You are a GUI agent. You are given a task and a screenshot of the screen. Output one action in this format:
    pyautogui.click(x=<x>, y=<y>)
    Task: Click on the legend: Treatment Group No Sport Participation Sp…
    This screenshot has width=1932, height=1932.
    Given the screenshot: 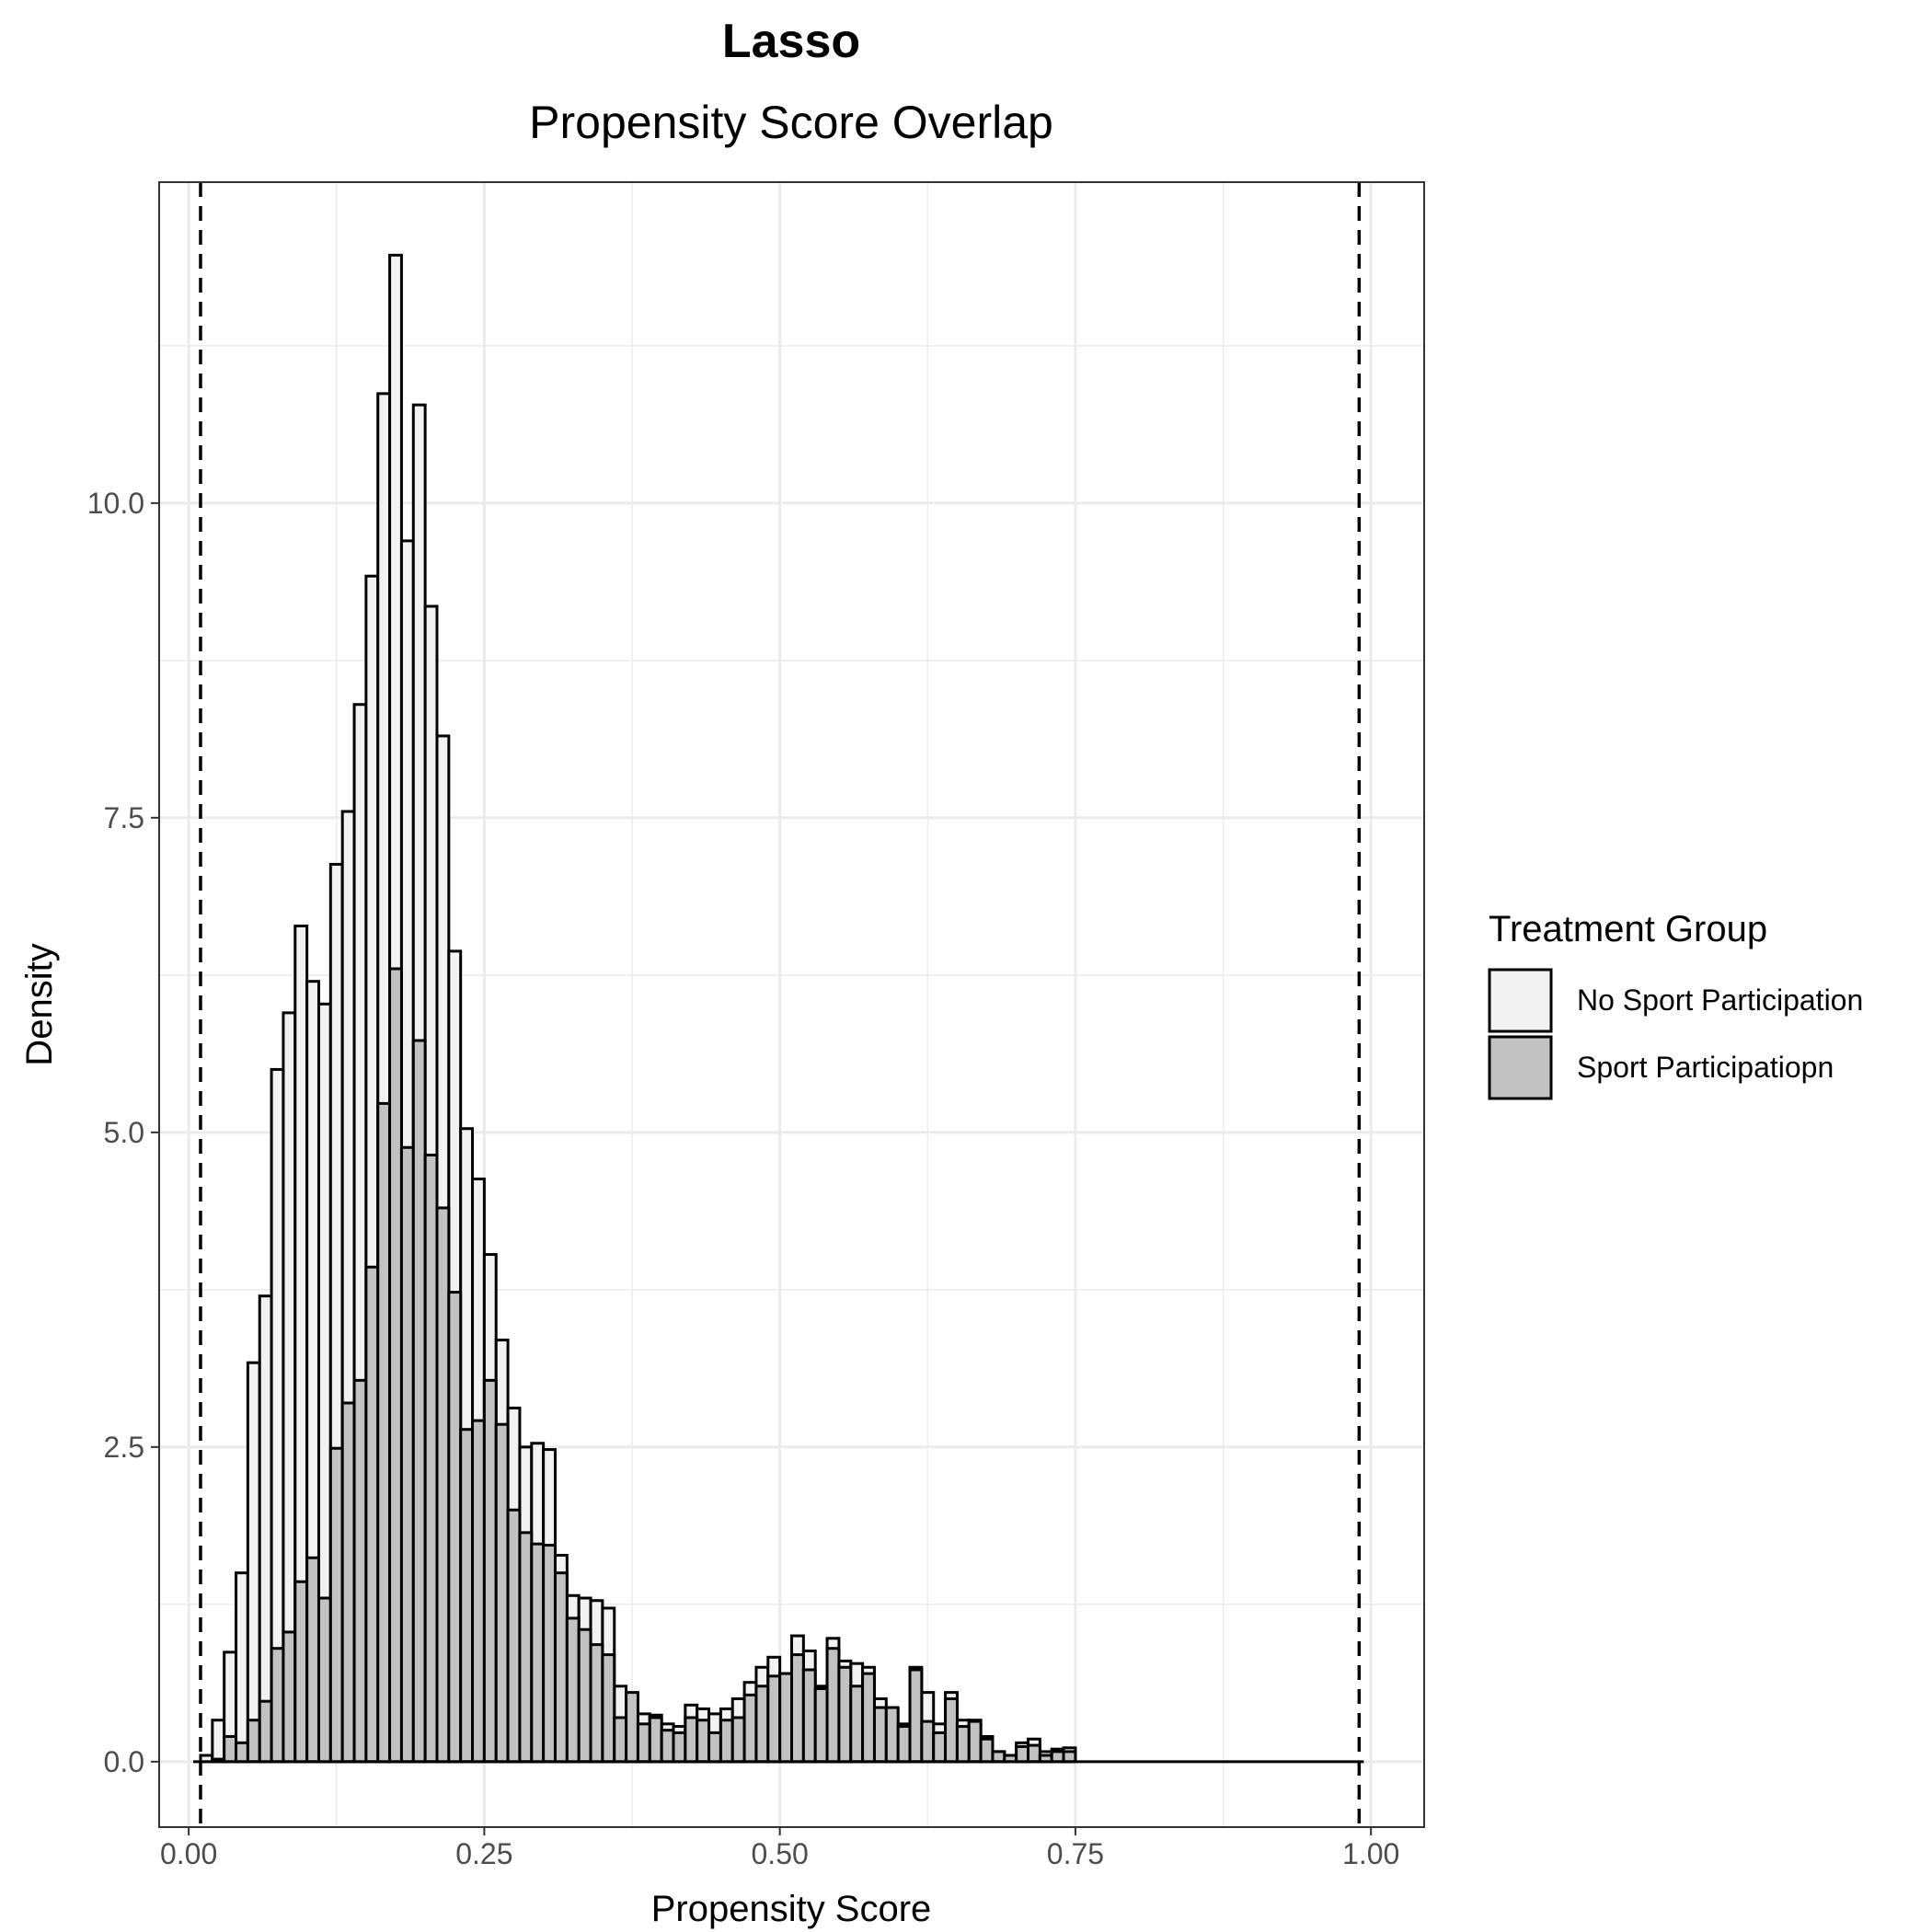 What is the action you would take?
    pyautogui.click(x=1675, y=1004)
    